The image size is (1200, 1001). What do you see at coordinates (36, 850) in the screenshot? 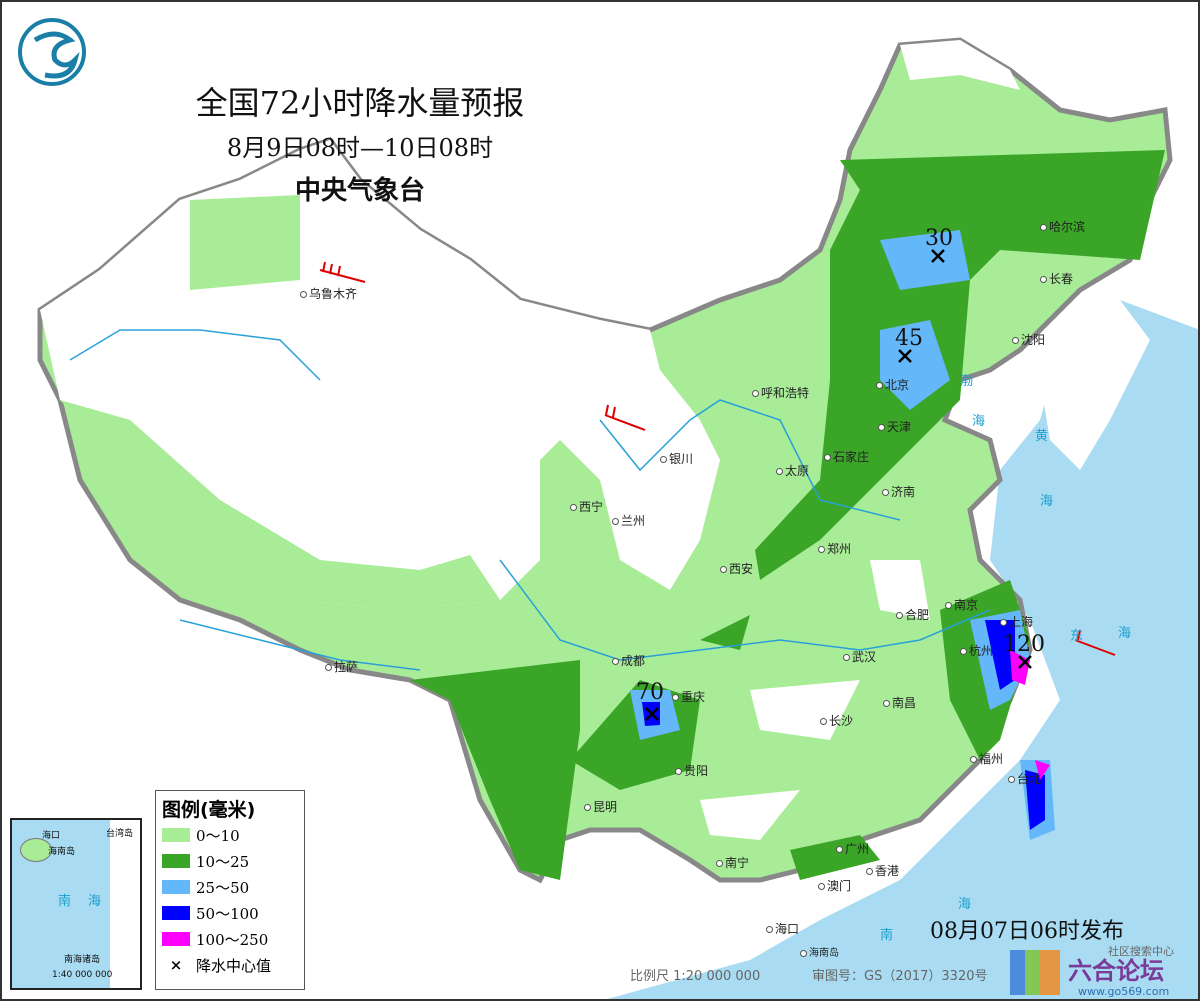
I see `inset-hainan-shape` at bounding box center [36, 850].